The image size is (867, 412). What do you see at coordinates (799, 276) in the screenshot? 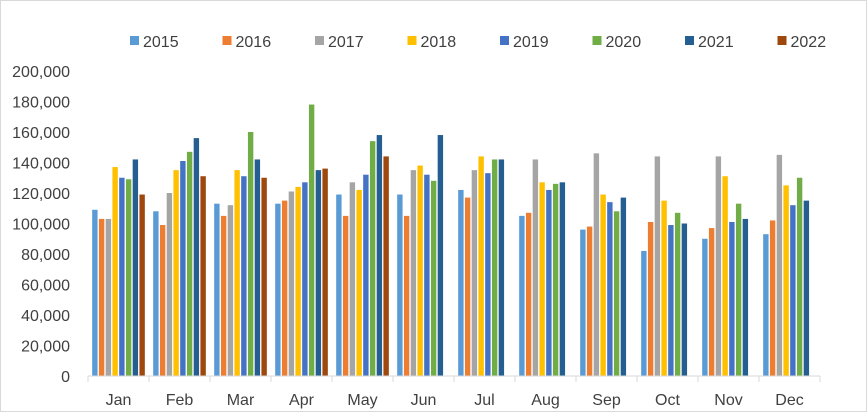
I see `bar-2020-dec` at bounding box center [799, 276].